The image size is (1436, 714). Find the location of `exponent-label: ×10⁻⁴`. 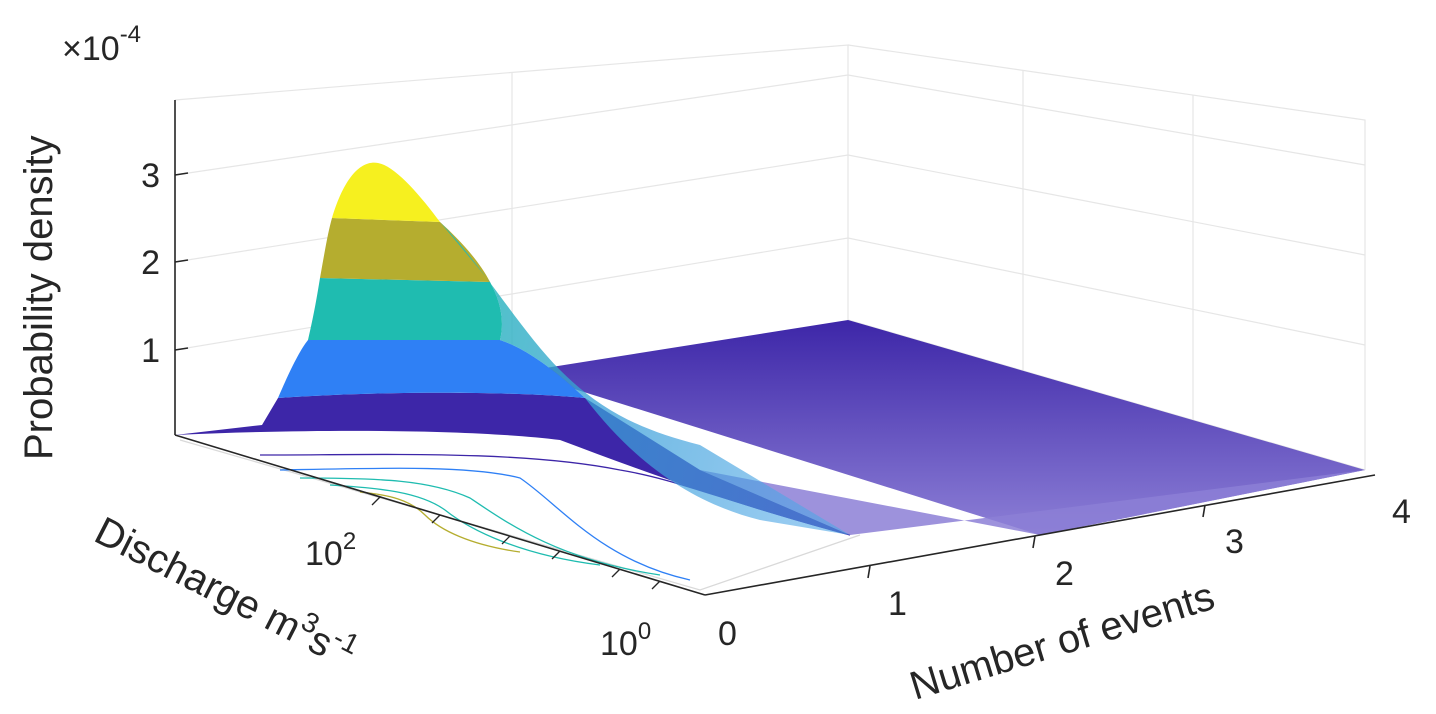

exponent-label: ×10⁻⁴ is located at coordinates (101, 44).